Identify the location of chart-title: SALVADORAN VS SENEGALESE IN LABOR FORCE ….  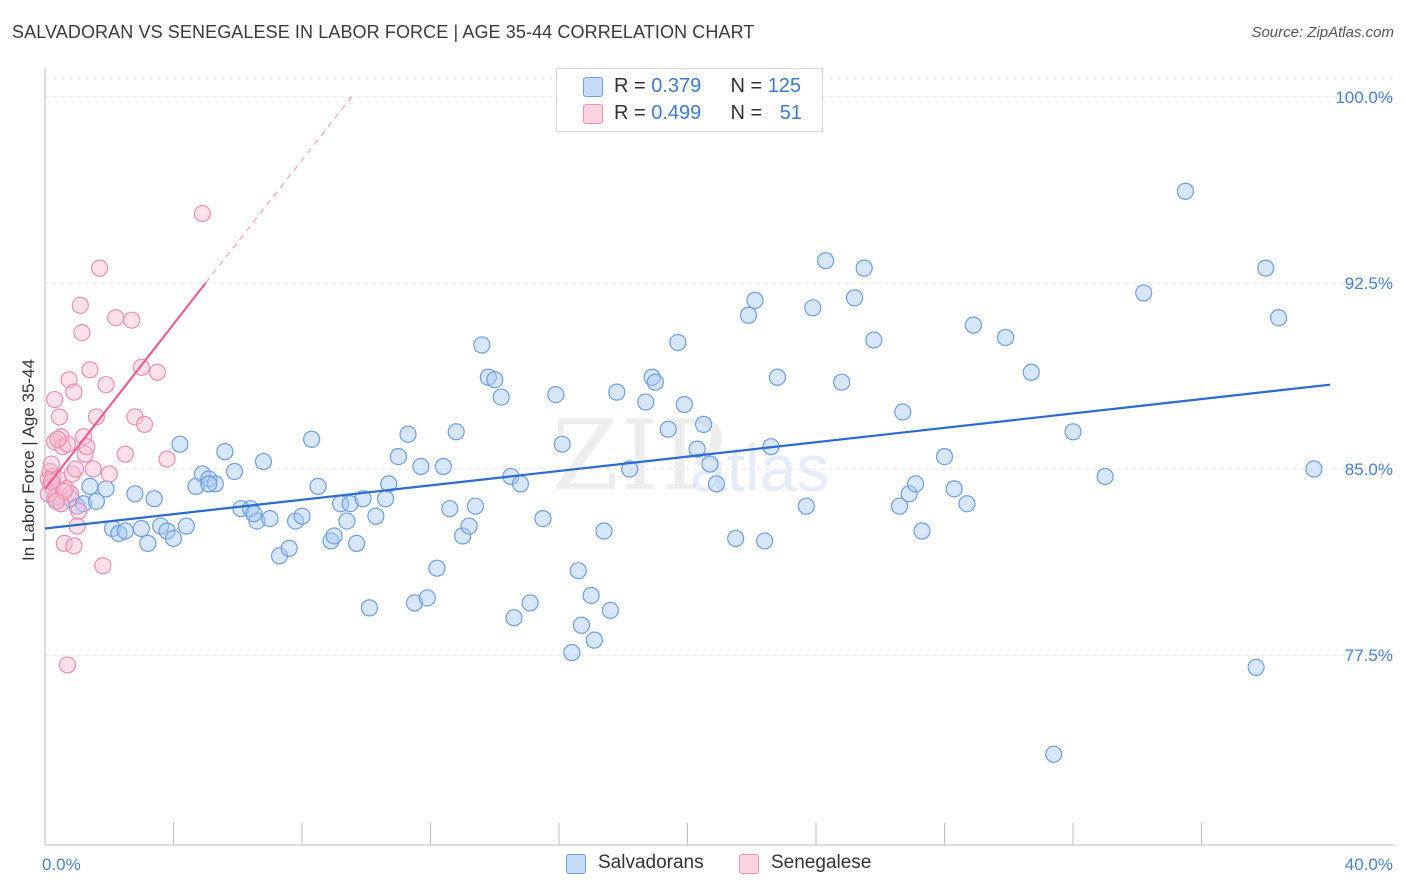
(383, 32).